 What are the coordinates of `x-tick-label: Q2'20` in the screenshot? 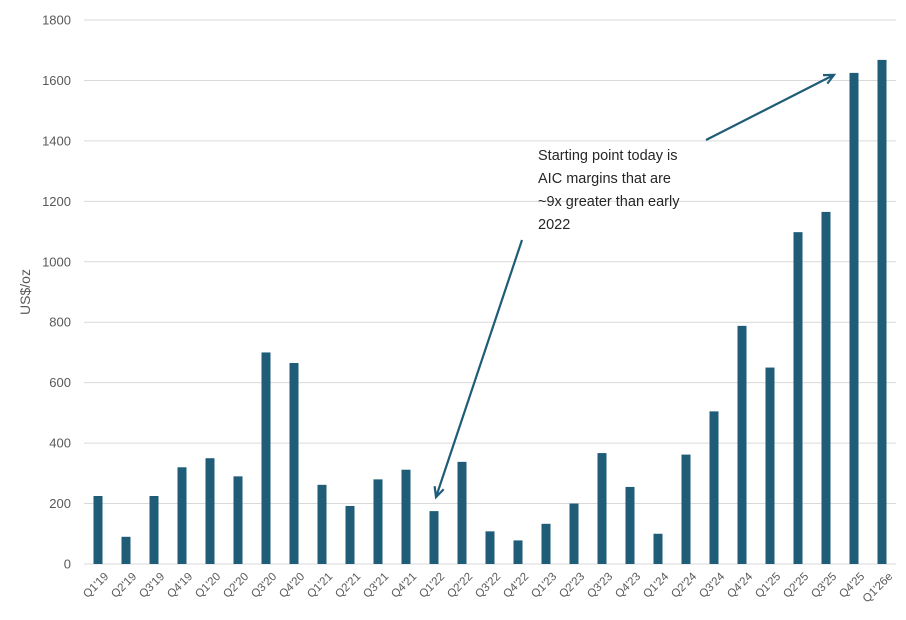 It's located at (236, 586).